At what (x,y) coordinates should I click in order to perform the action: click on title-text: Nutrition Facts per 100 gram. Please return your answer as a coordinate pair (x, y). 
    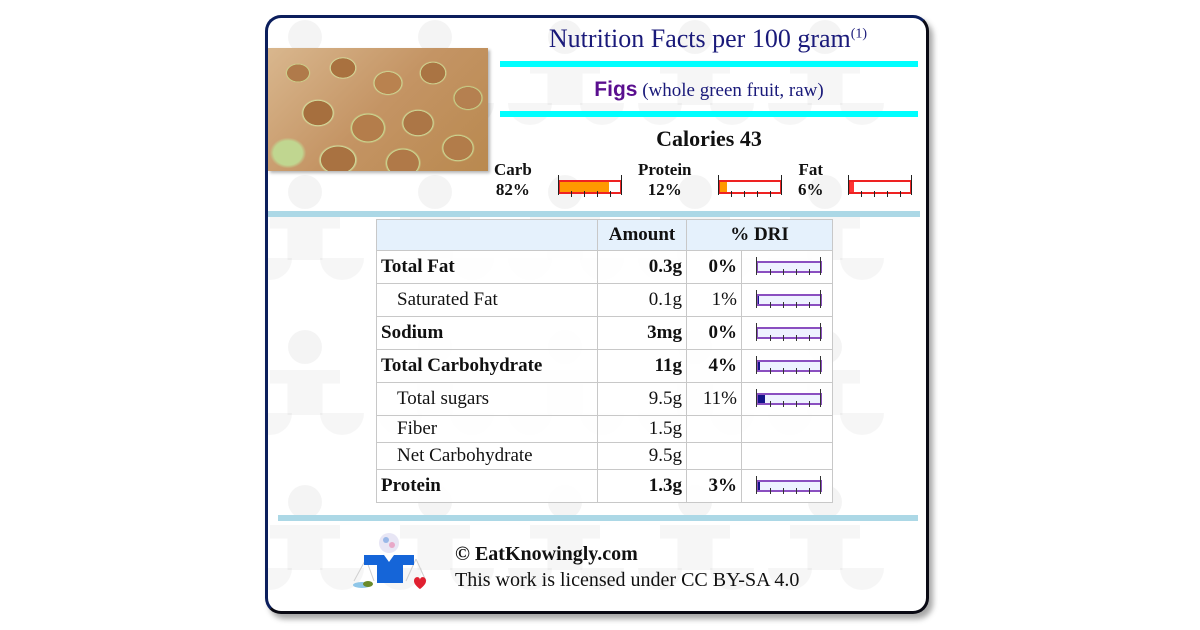
    Looking at the image, I should click on (699, 38).